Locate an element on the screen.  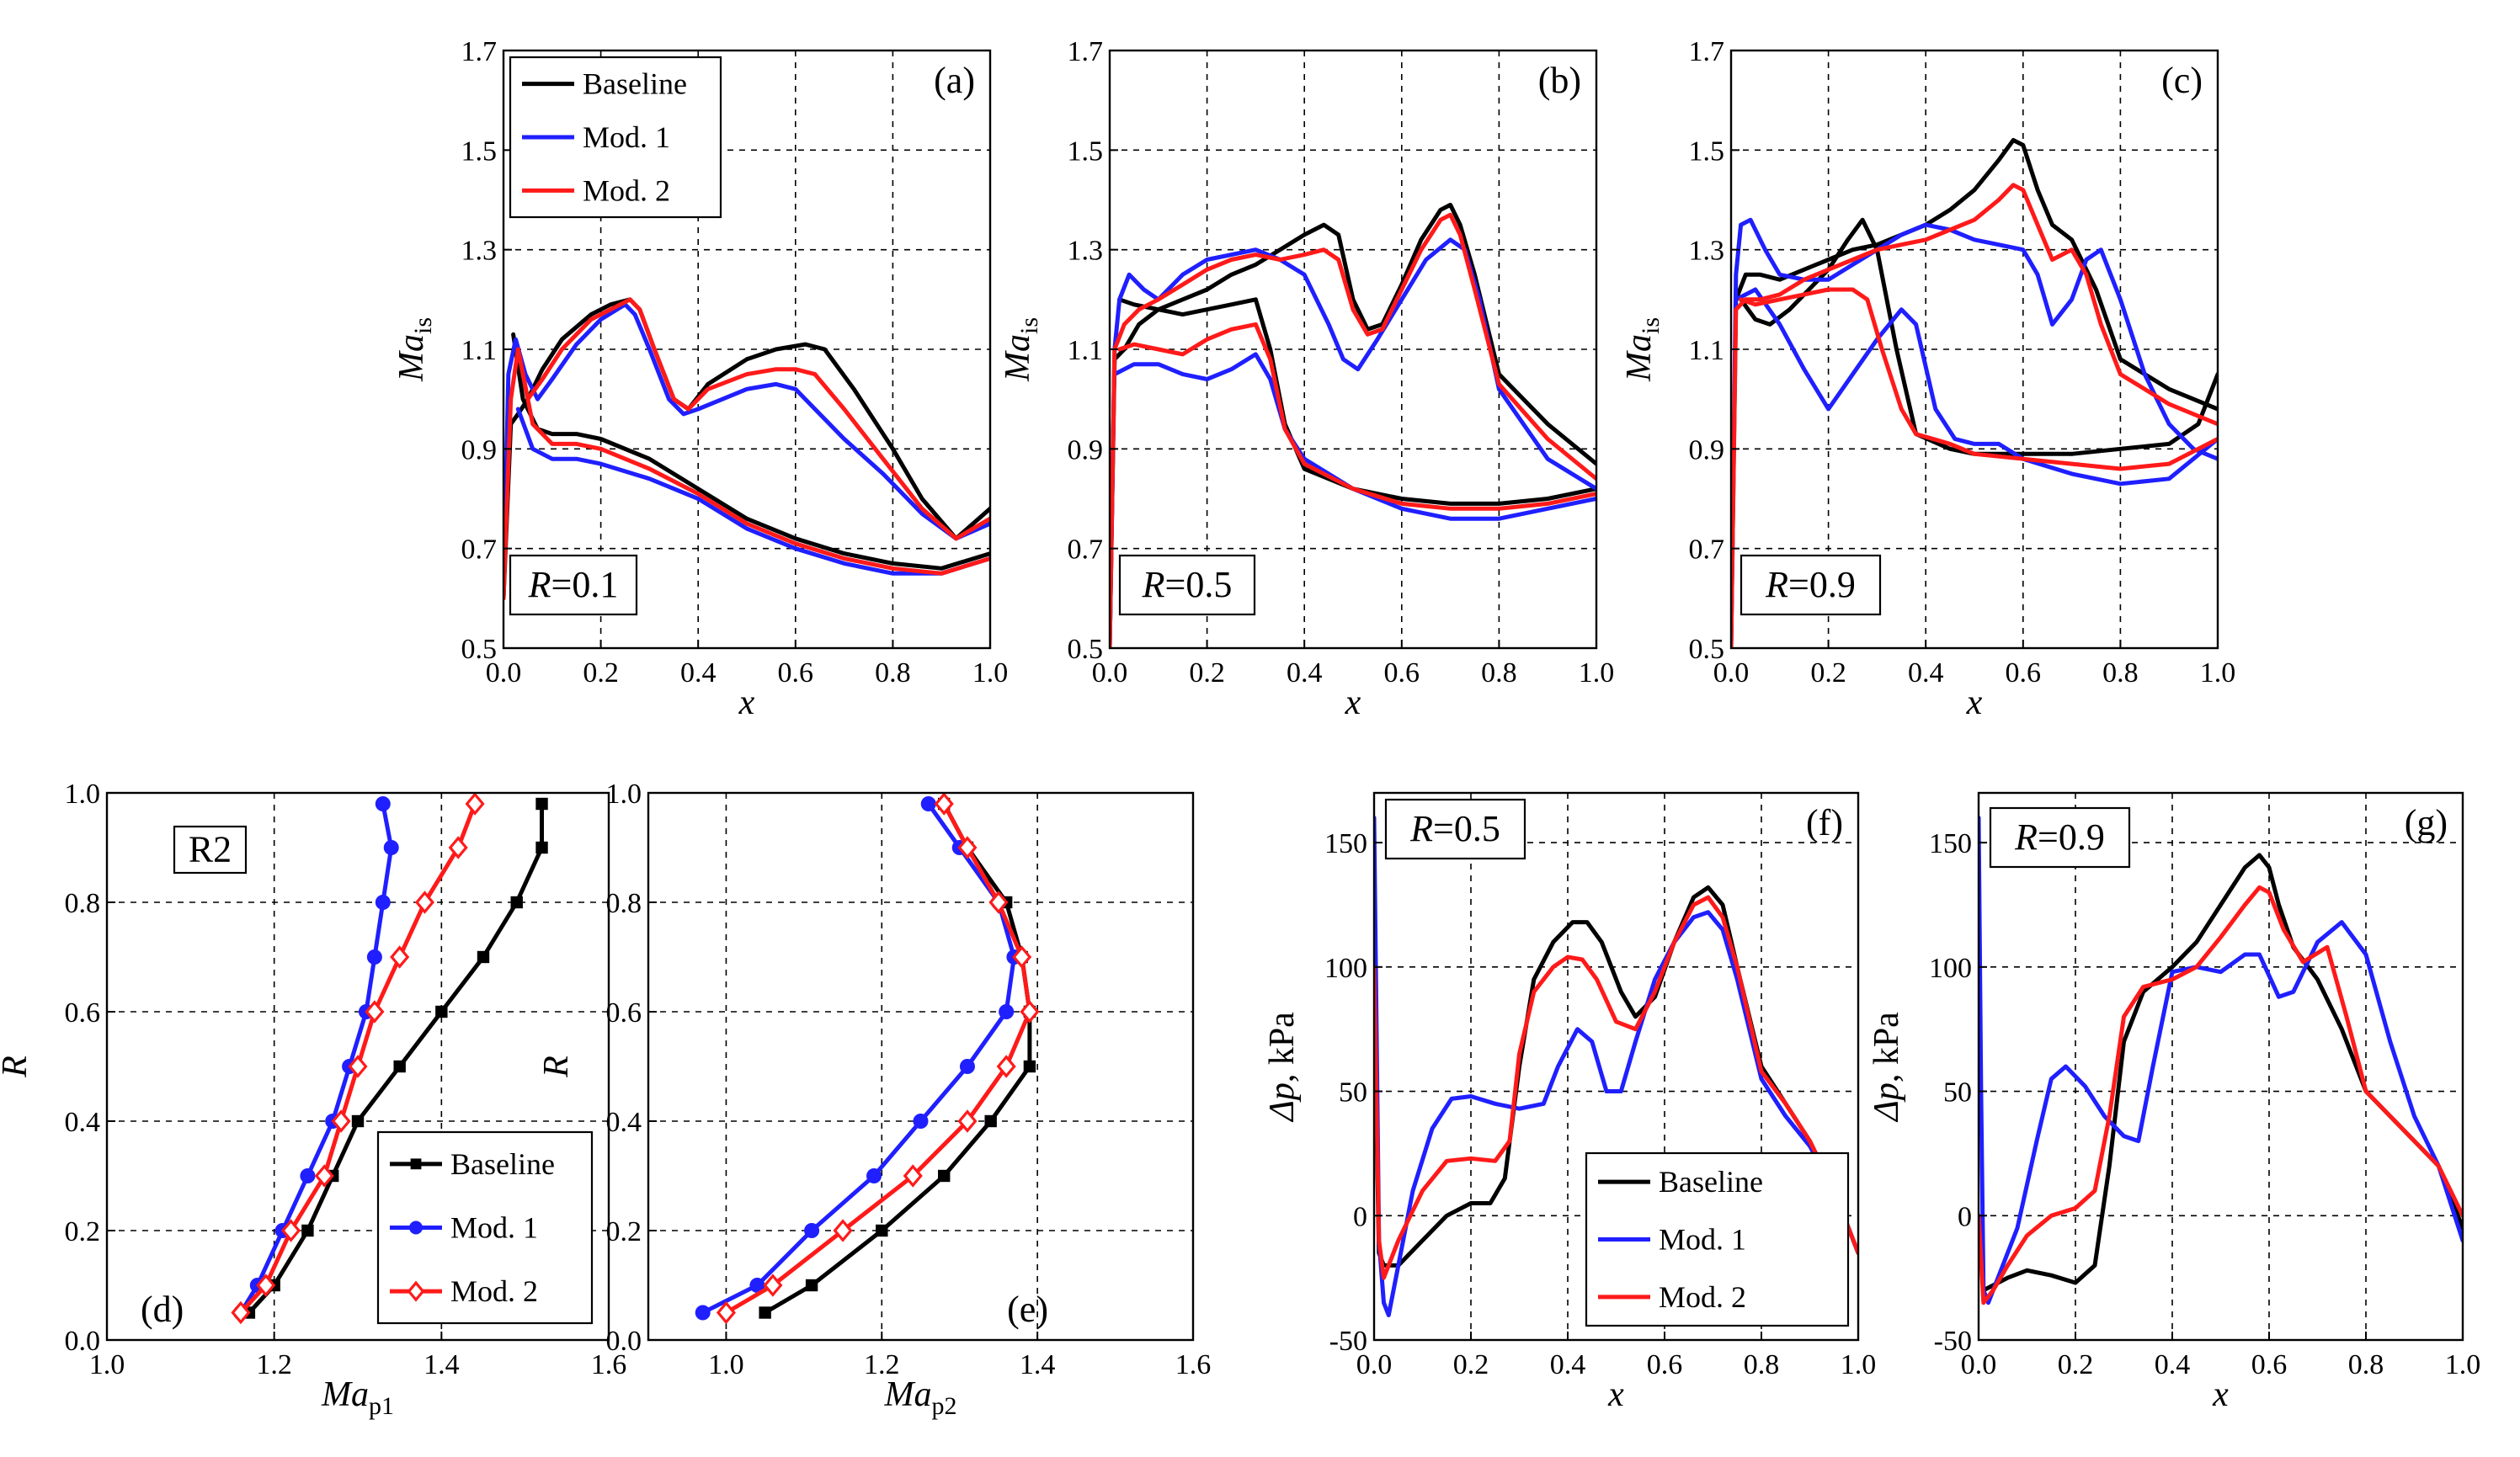
tick-label-y: -50 is located at coordinates (1348, 1341).